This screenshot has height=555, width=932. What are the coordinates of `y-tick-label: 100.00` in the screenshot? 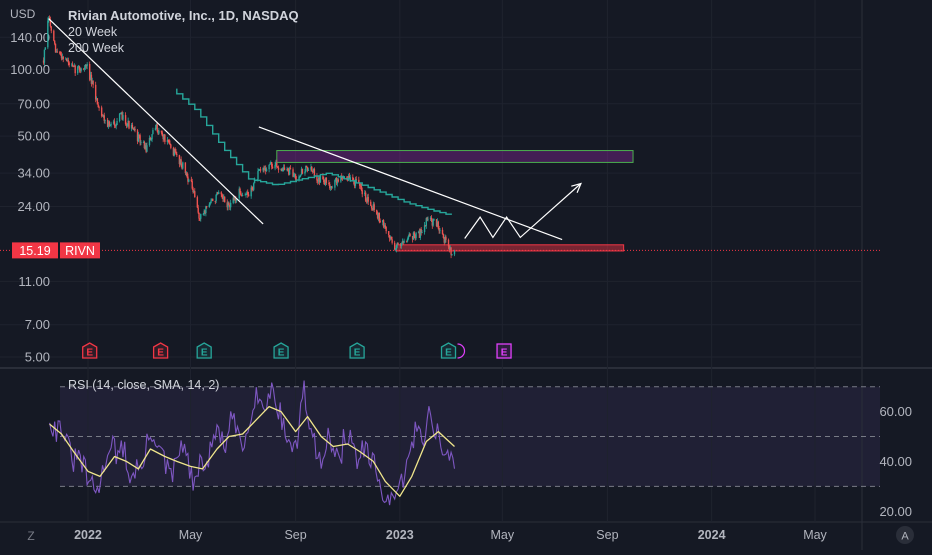 It's located at (30, 69).